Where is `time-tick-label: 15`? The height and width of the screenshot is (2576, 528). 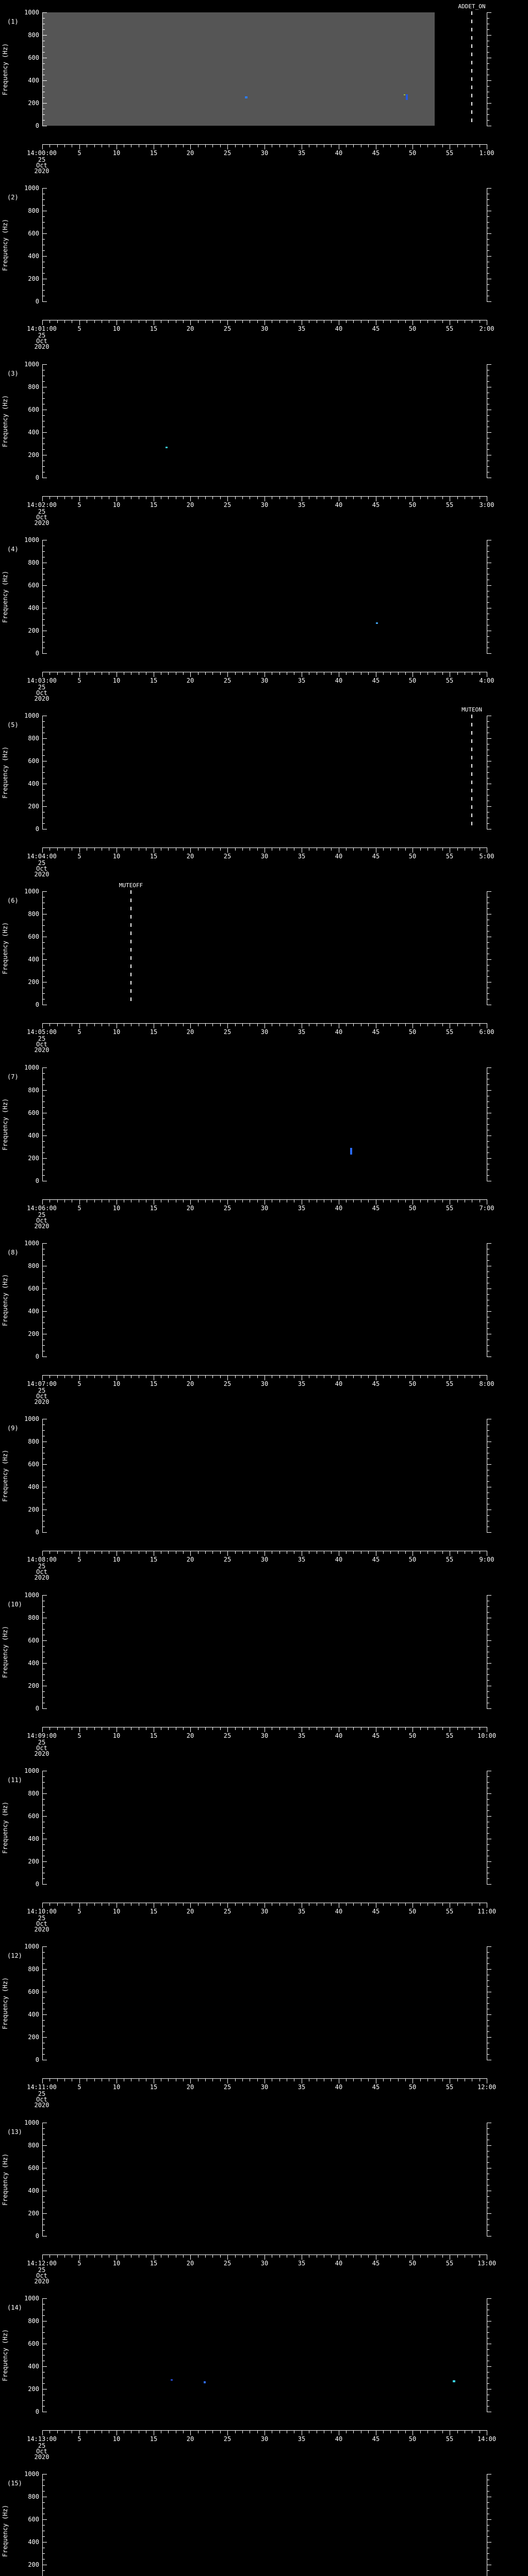
time-tick-label: 15 is located at coordinates (154, 1032).